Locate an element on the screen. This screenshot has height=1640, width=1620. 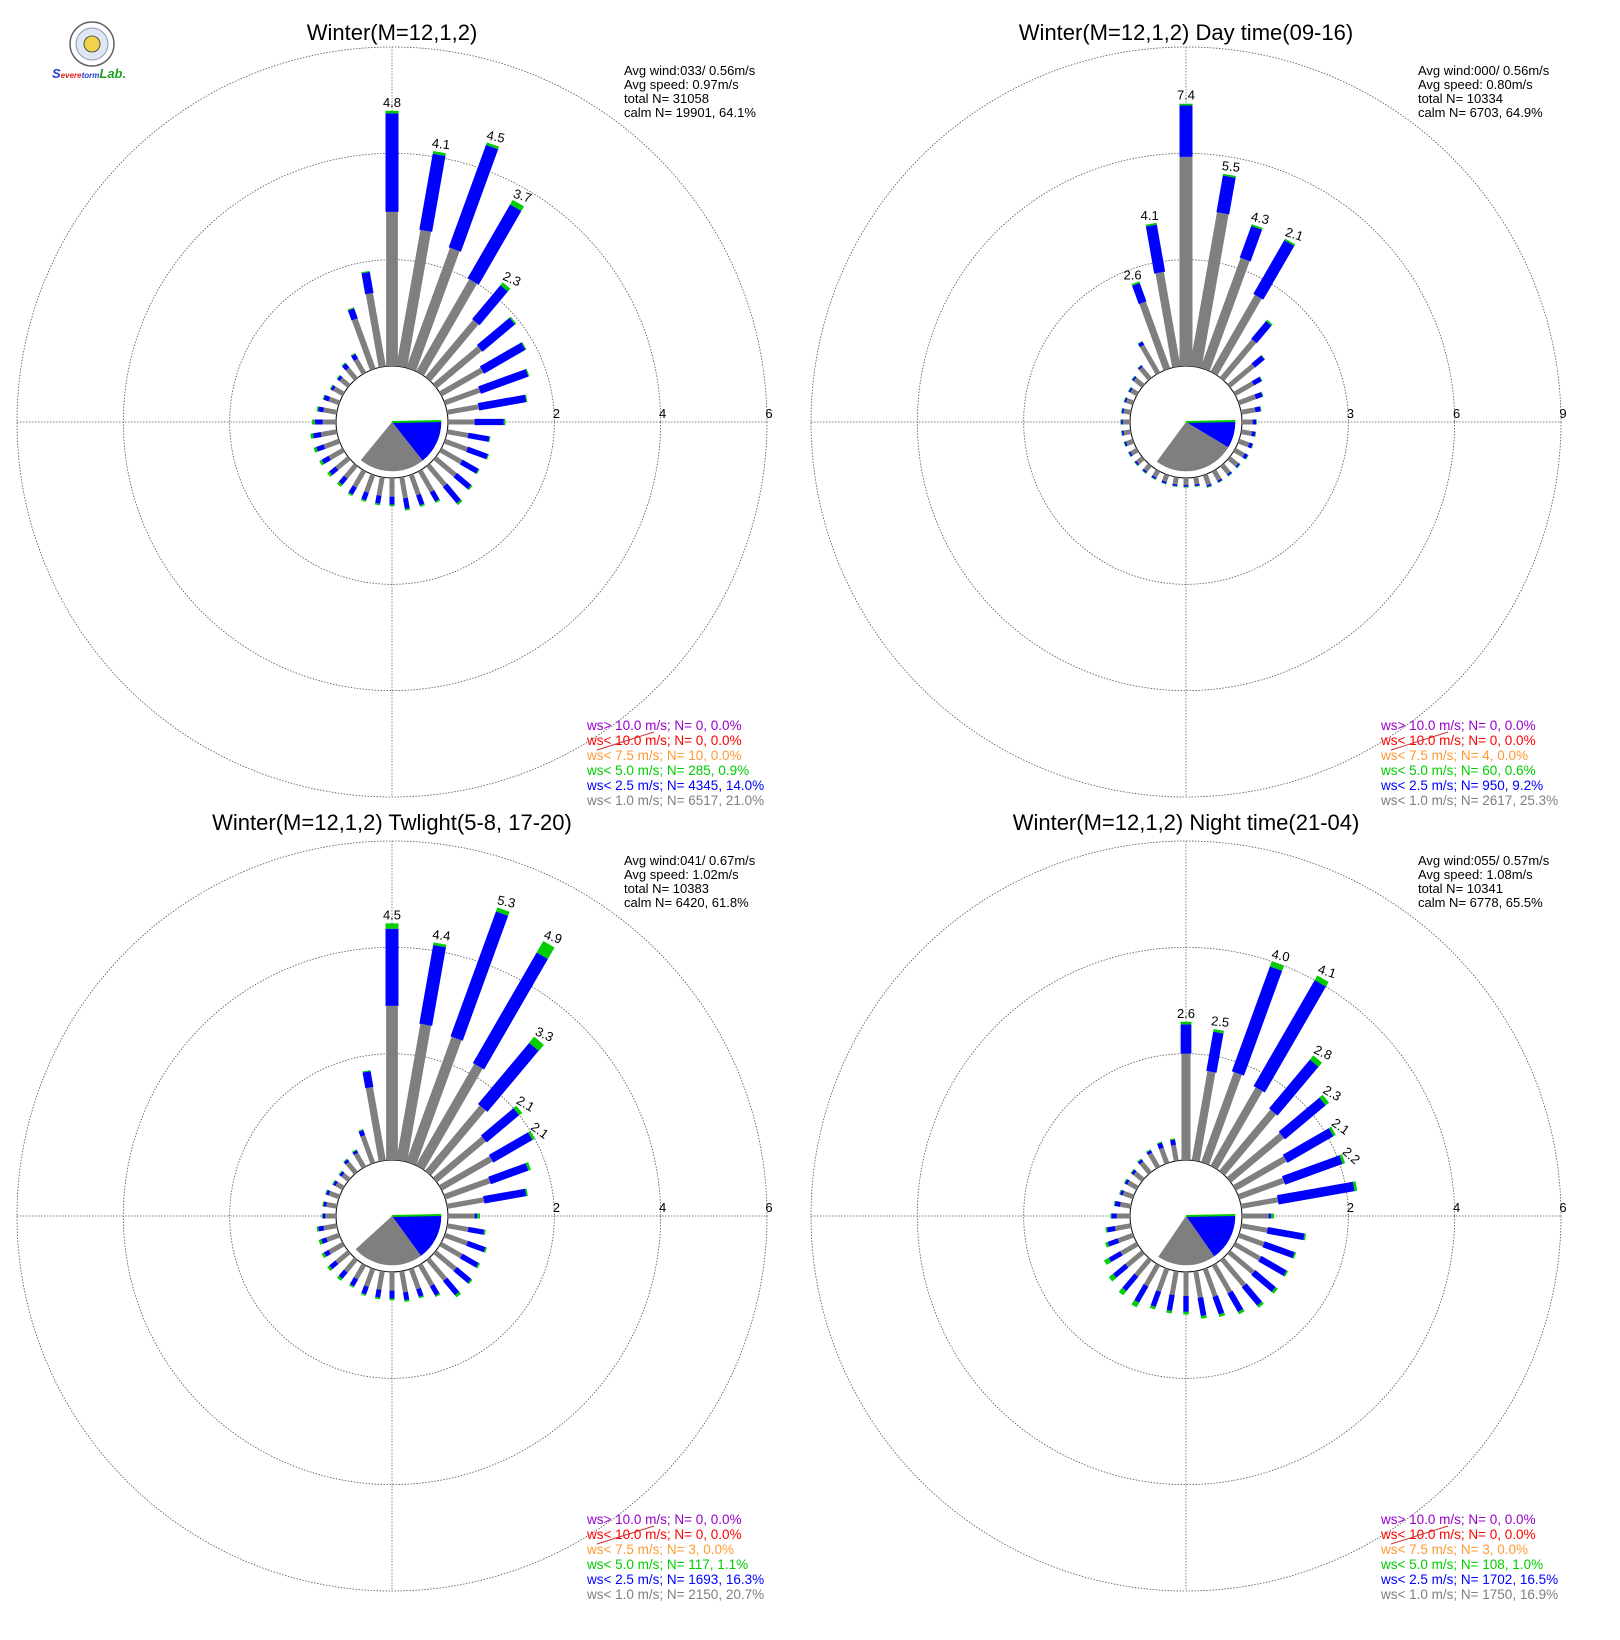
legend-entry-5: ws< 2.5 m/s; N= 1702, 16.5% is located at coordinates (1469, 1579).